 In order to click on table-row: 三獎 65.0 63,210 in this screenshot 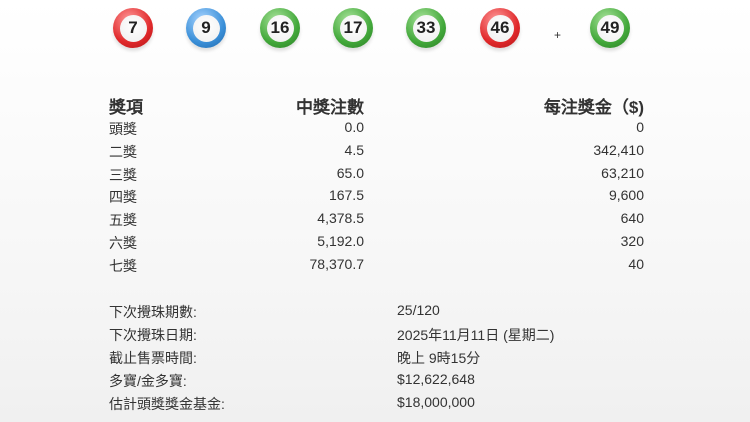, I will do `click(375, 175)`.